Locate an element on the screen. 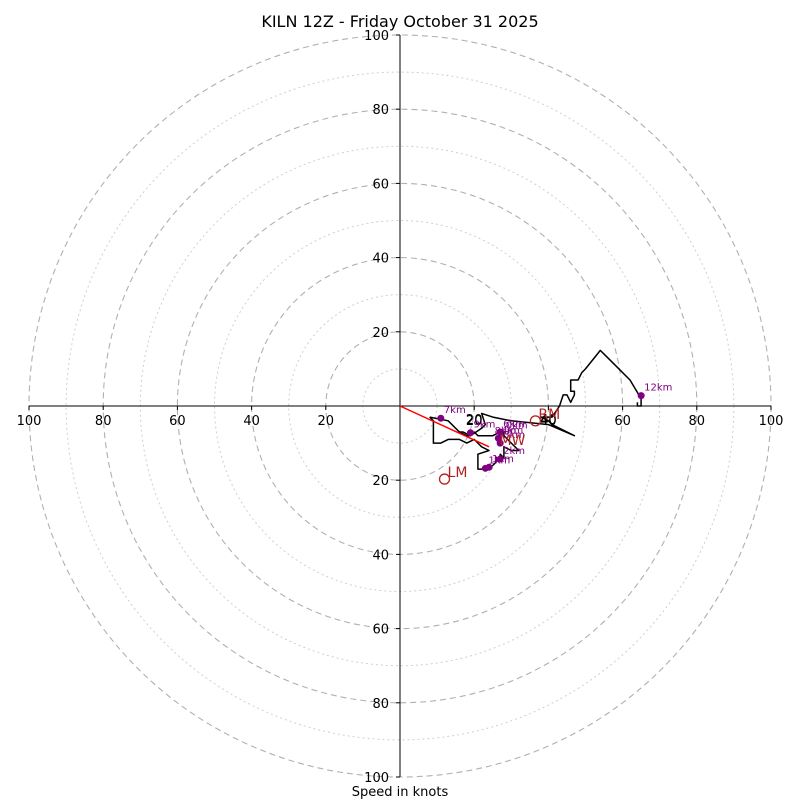  hodograph-traces is located at coordinates (520, 409).